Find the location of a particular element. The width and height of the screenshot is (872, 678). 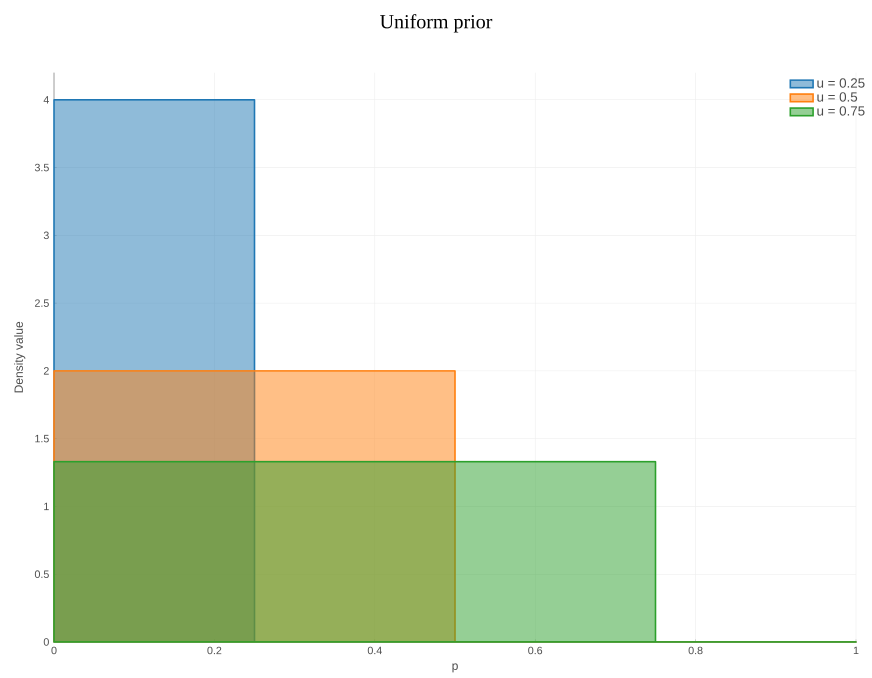

x-tick-label: 0.8 is located at coordinates (695, 650).